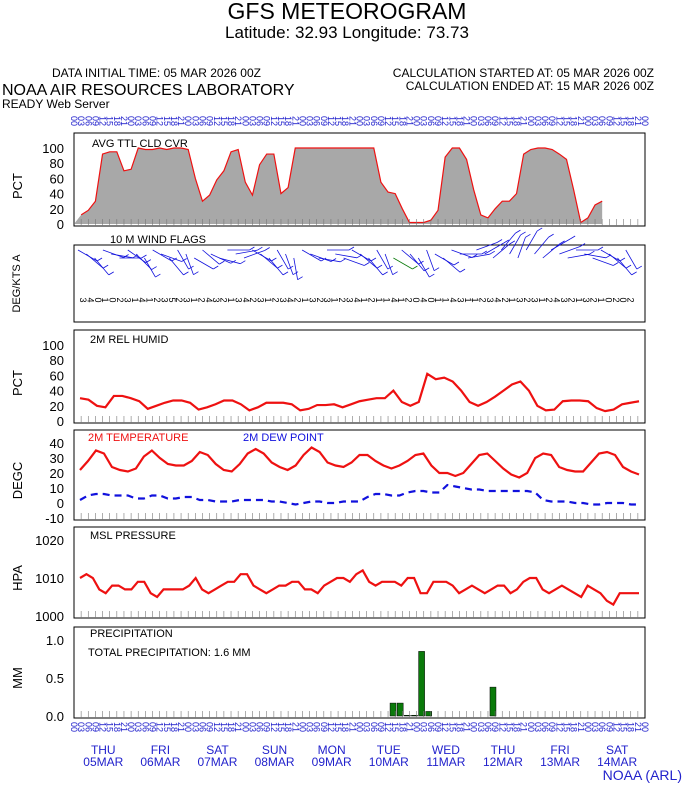 The width and height of the screenshot is (694, 788). What do you see at coordinates (57, 360) in the screenshot?
I see `y-tick-label: 80` at bounding box center [57, 360].